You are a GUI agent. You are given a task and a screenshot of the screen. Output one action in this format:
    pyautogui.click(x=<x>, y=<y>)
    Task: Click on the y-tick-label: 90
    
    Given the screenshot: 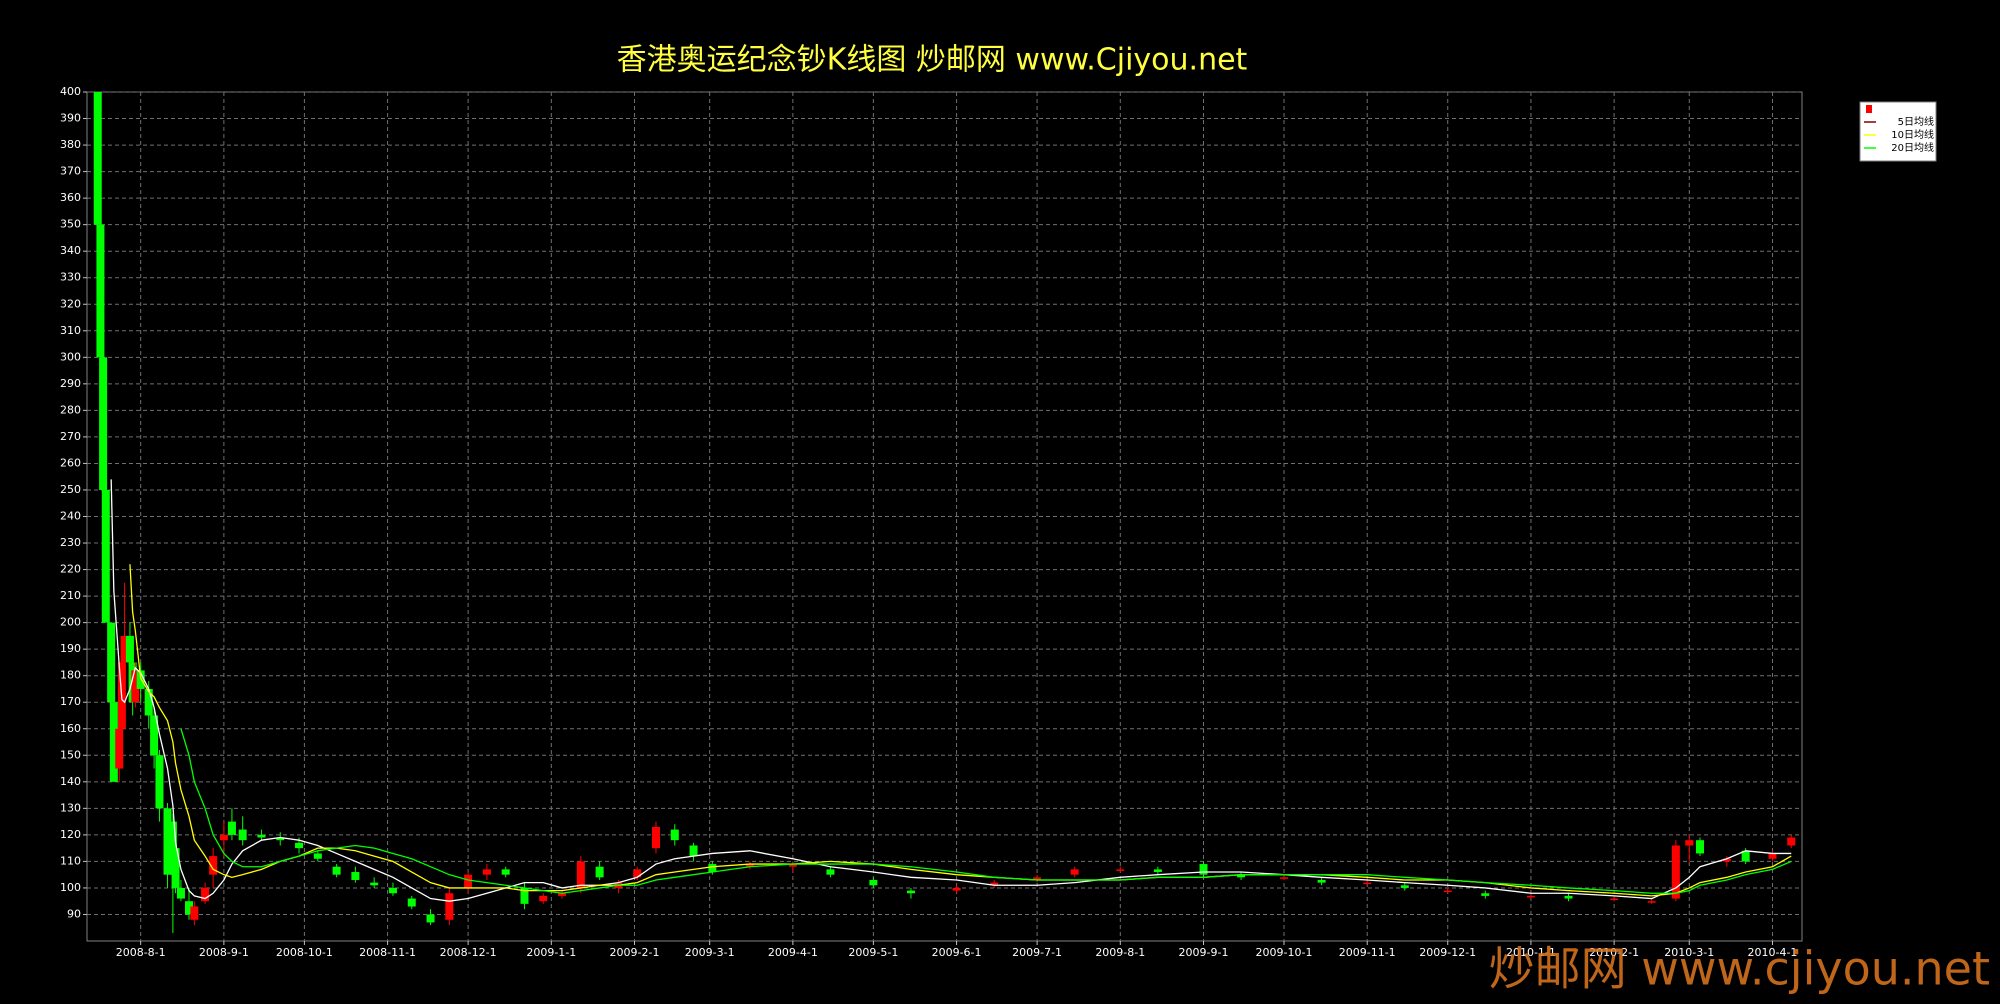 What is the action you would take?
    pyautogui.click(x=74, y=913)
    